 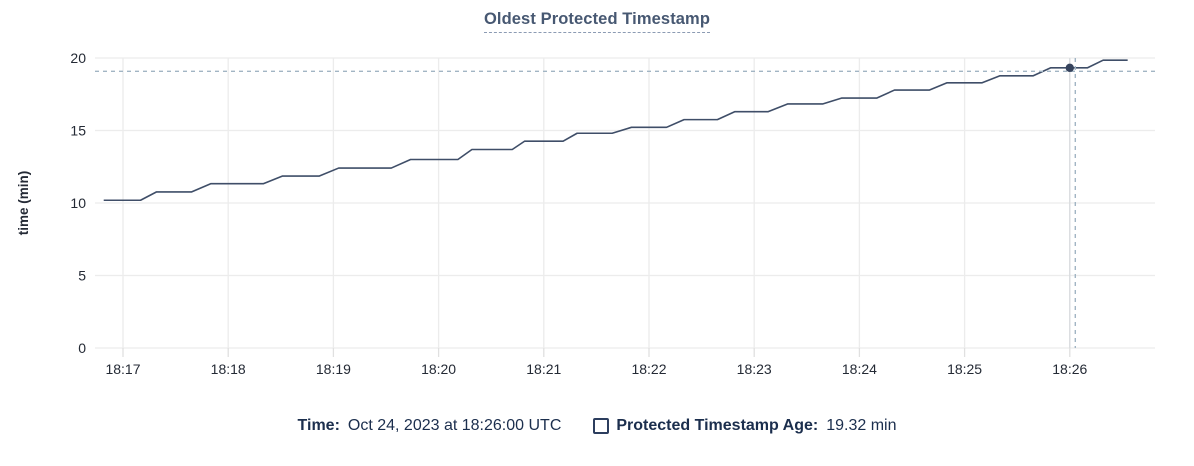 I want to click on y-tick-label: 10, so click(x=78, y=203).